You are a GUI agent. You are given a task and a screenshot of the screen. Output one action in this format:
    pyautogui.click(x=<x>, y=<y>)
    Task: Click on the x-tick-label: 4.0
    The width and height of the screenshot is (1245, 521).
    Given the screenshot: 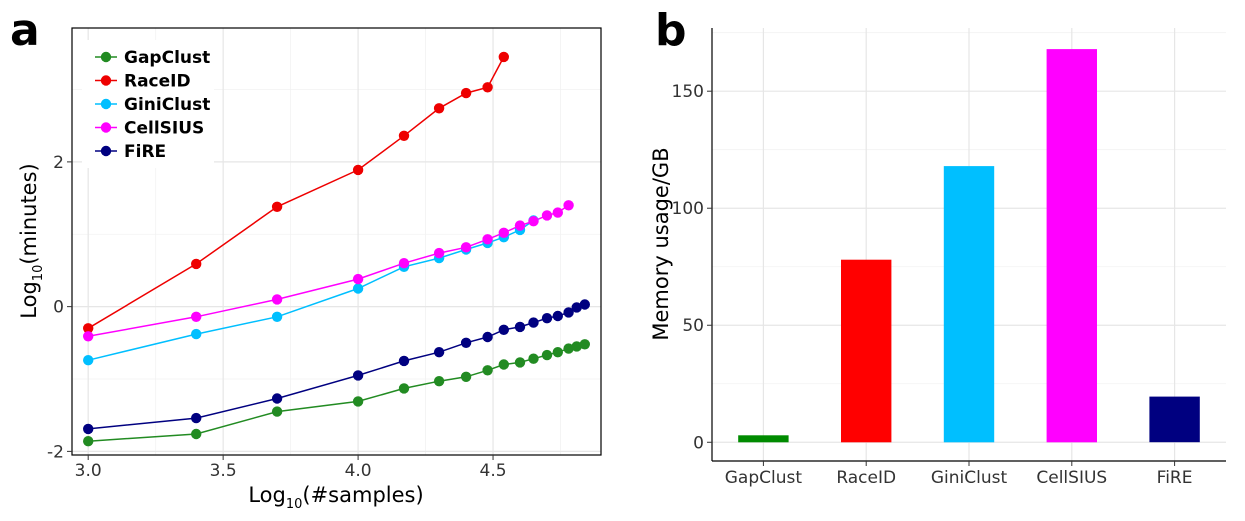 What is the action you would take?
    pyautogui.click(x=358, y=471)
    